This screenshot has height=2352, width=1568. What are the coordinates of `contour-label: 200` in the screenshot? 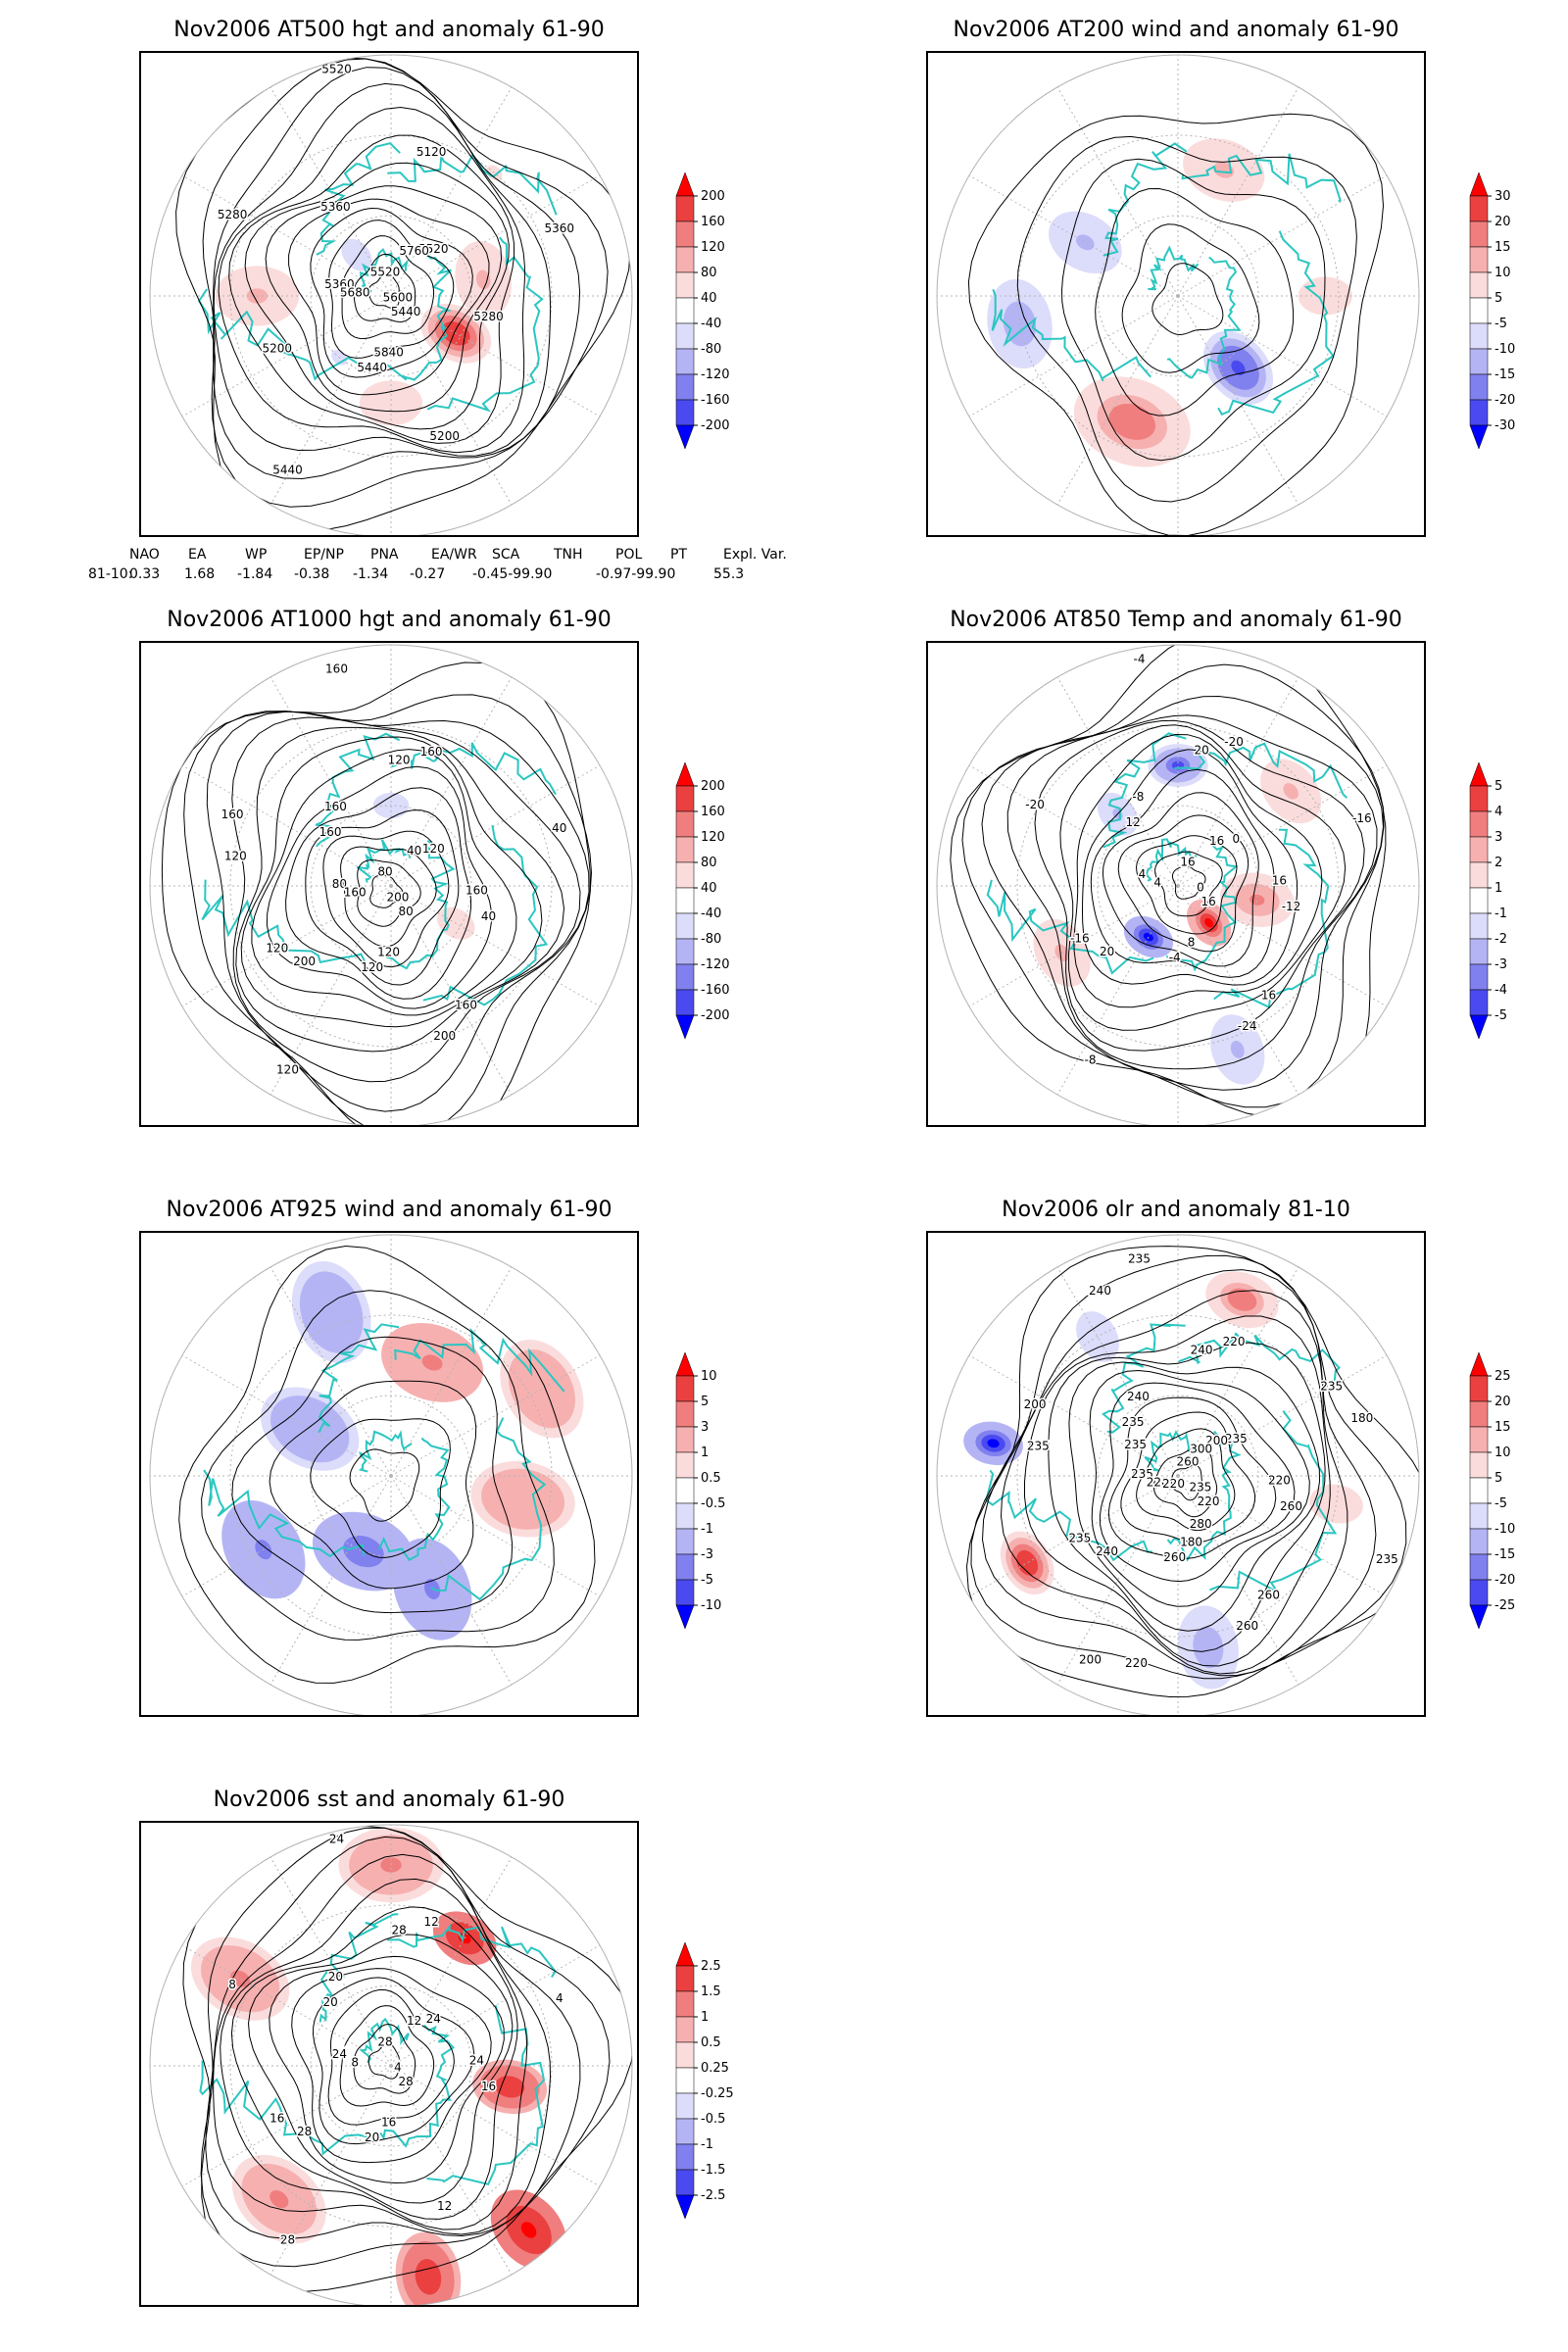 It's located at (1035, 1404).